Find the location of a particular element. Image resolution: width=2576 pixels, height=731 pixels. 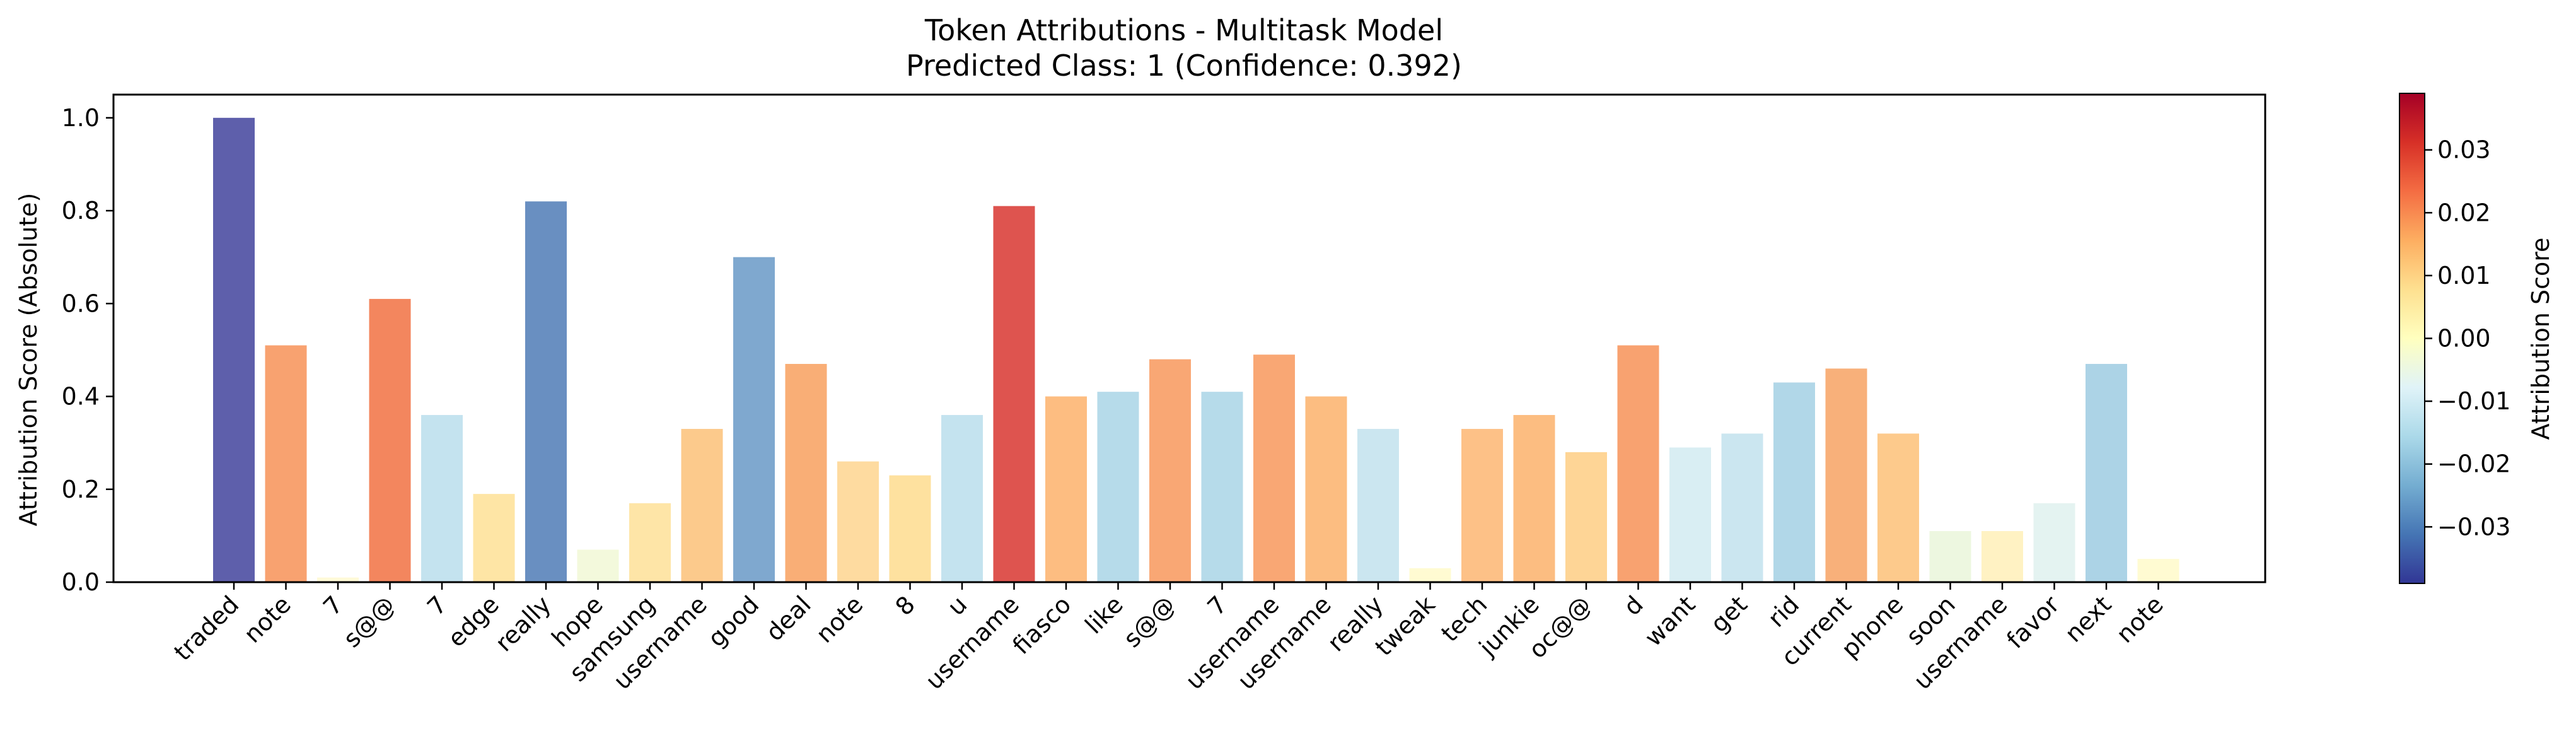

colorbar is located at coordinates (2412, 338).